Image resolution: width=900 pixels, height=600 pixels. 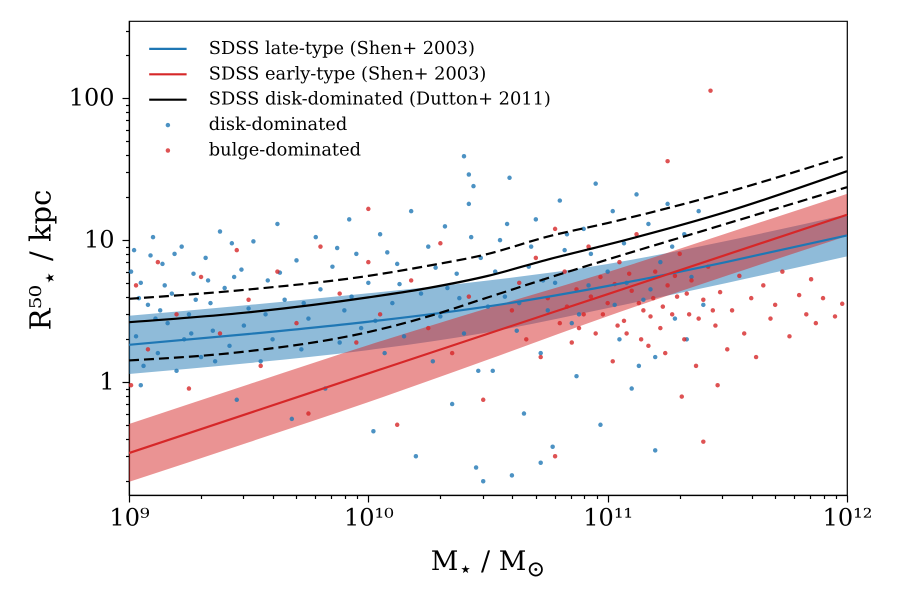 I want to click on y-tick-label: 100, so click(x=91, y=98).